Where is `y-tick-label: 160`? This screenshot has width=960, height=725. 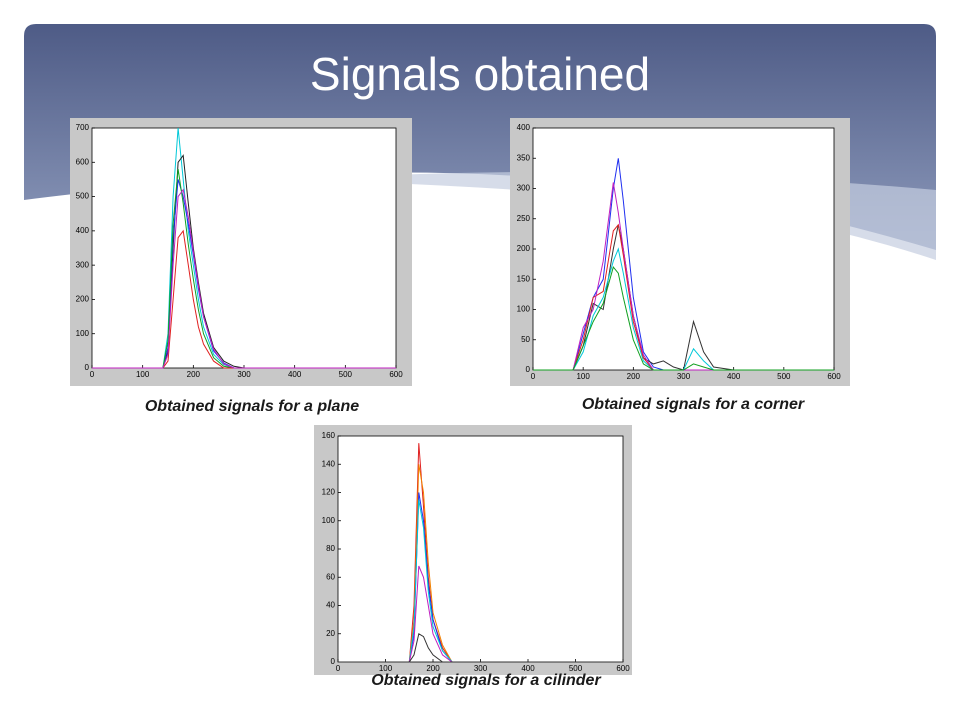
y-tick-label: 160 is located at coordinates (329, 435).